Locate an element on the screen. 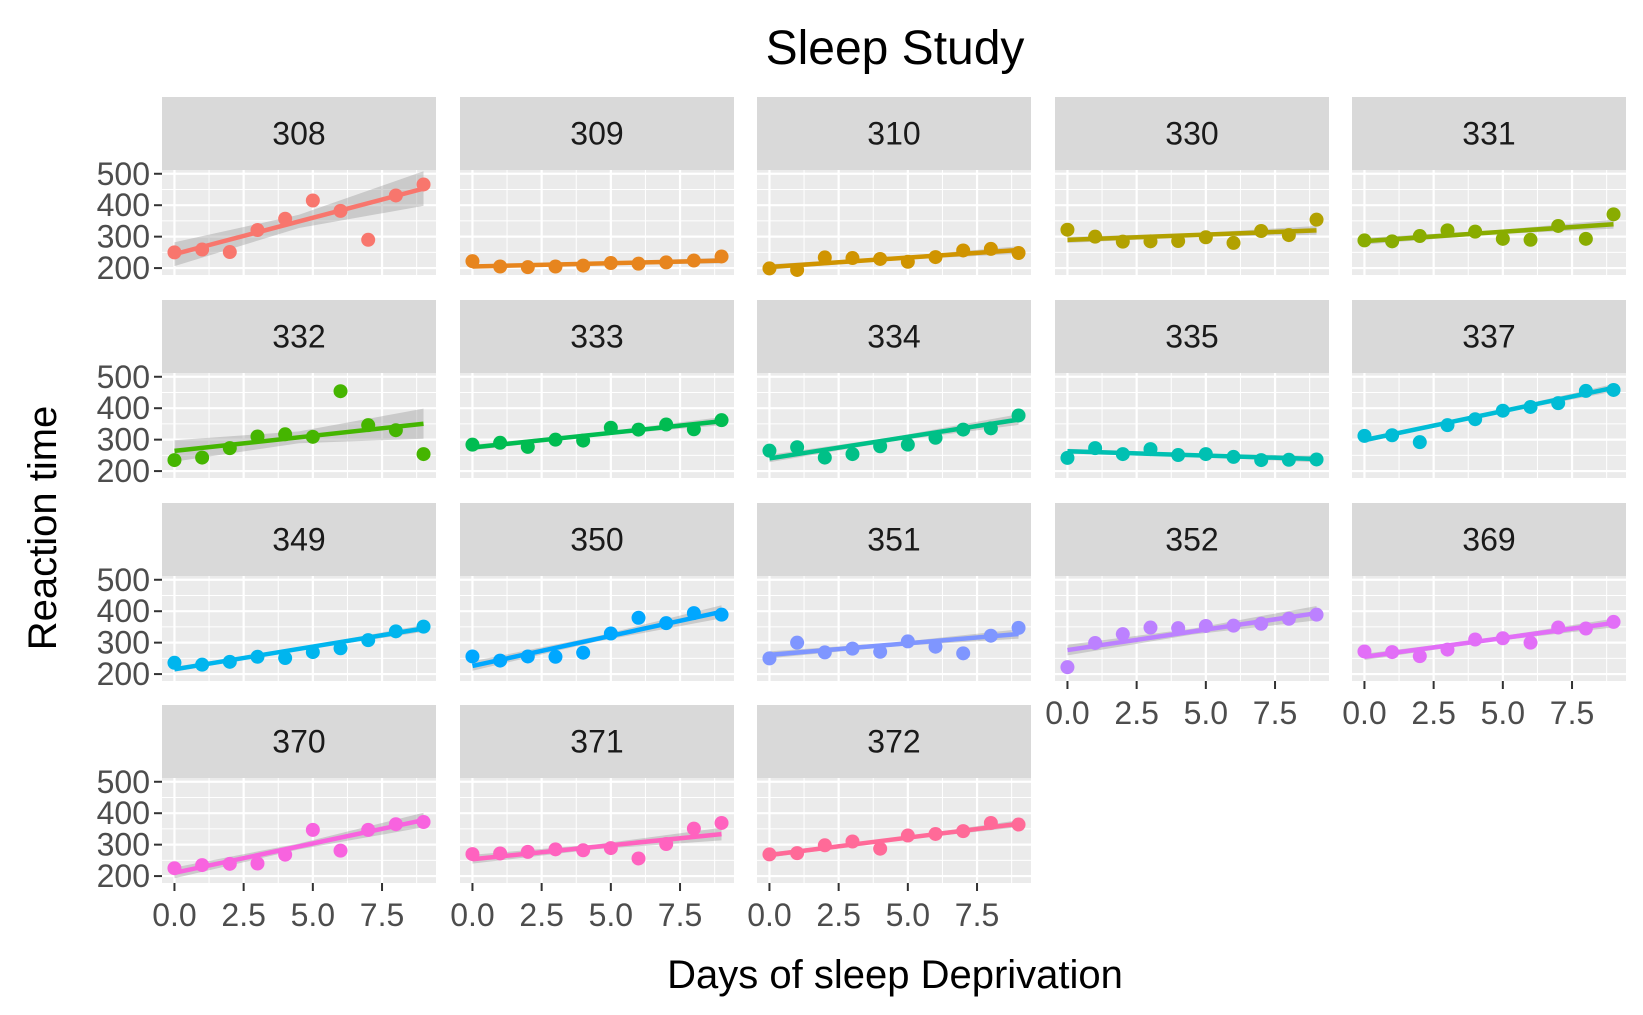 This screenshot has height=1015, width=1643. x-axis-label: Days of sleep Deprivation is located at coordinates (895, 975).